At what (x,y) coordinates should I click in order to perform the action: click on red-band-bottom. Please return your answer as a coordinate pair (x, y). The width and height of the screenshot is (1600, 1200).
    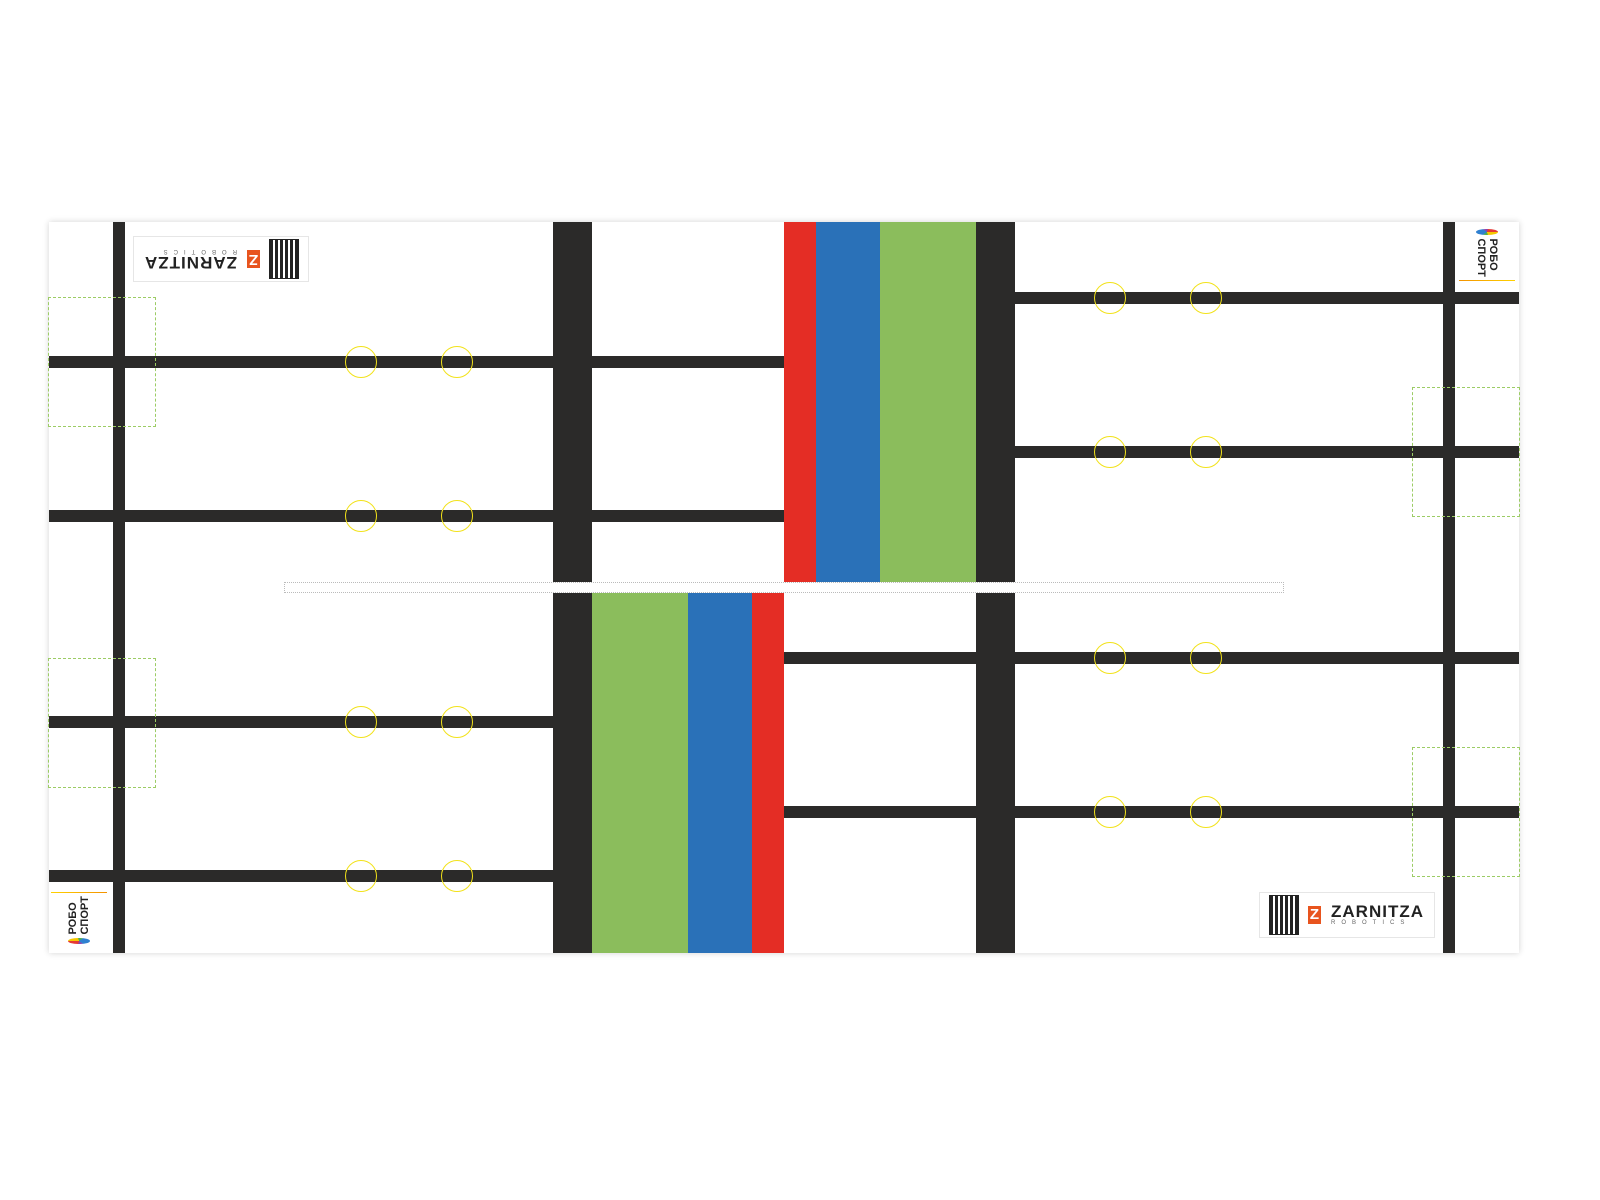
    Looking at the image, I should click on (768, 773).